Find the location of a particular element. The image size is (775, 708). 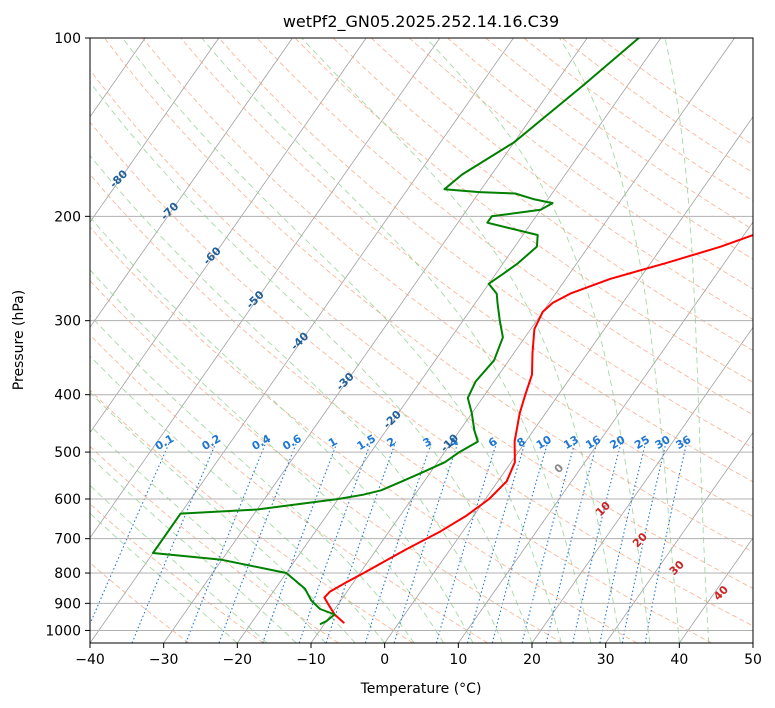

chart-title: wetPf2_GN05.2025.252.14.16.C39 is located at coordinates (421, 22).